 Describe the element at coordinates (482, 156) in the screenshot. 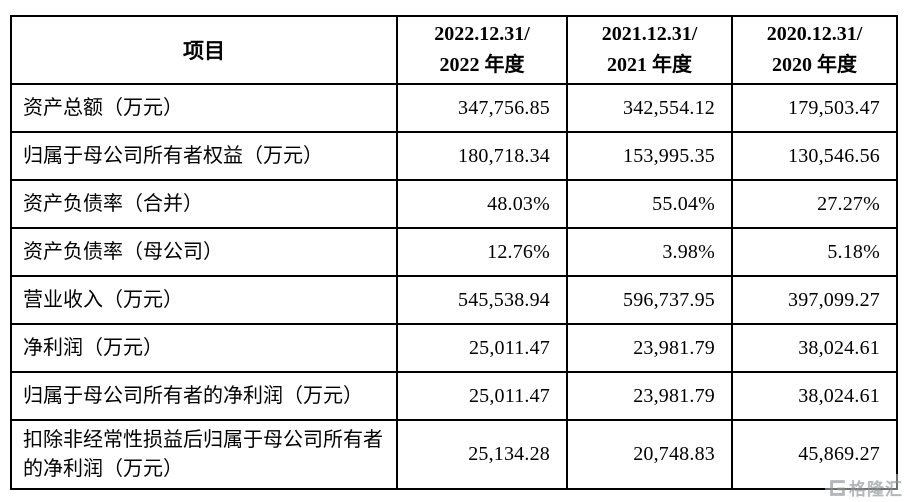

I see `value-cell: 180,718.34` at that location.